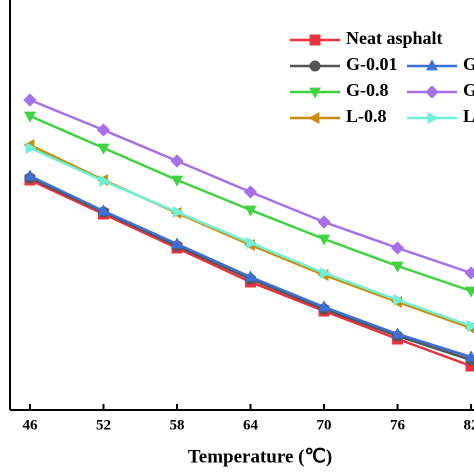 The width and height of the screenshot is (474, 474). What do you see at coordinates (251, 425) in the screenshot?
I see `x-tick-label: 64` at bounding box center [251, 425].